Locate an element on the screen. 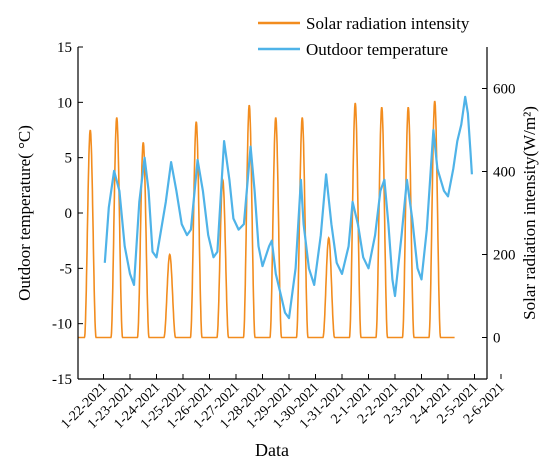 This screenshot has width=550, height=464. left-tick-label: 10 is located at coordinates (64, 103).